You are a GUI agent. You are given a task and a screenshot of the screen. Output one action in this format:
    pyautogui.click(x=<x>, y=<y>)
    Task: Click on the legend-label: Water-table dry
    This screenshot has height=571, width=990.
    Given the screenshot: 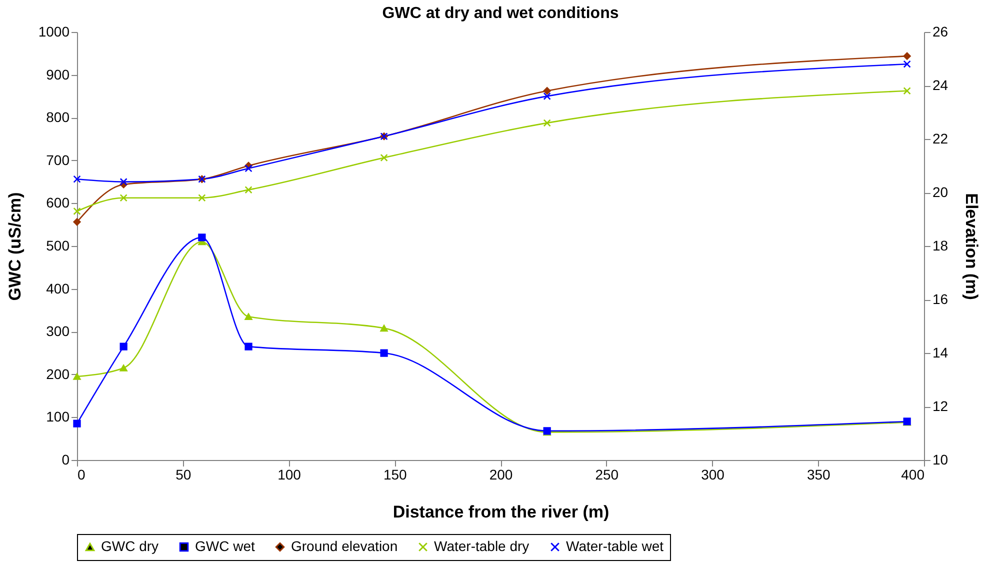 What is the action you would take?
    pyautogui.click(x=482, y=546)
    